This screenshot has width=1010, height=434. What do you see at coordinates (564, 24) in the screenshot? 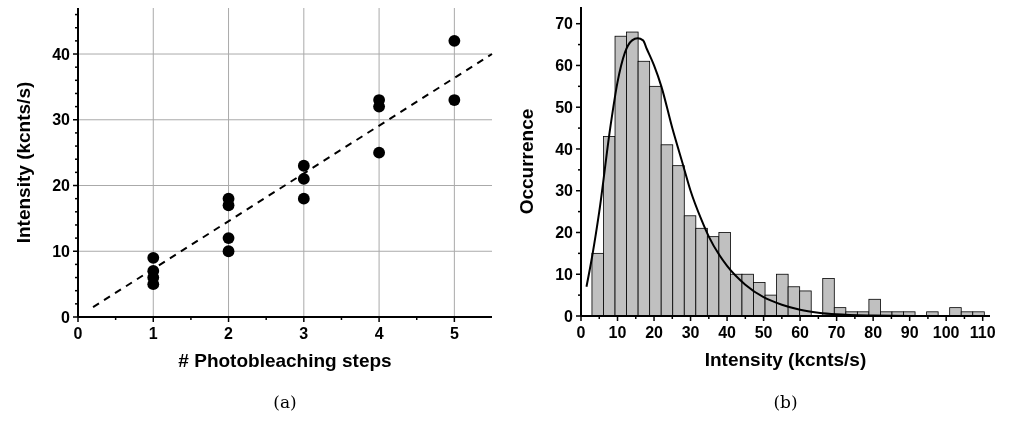
I see `y-tick-label: 70` at bounding box center [564, 24].